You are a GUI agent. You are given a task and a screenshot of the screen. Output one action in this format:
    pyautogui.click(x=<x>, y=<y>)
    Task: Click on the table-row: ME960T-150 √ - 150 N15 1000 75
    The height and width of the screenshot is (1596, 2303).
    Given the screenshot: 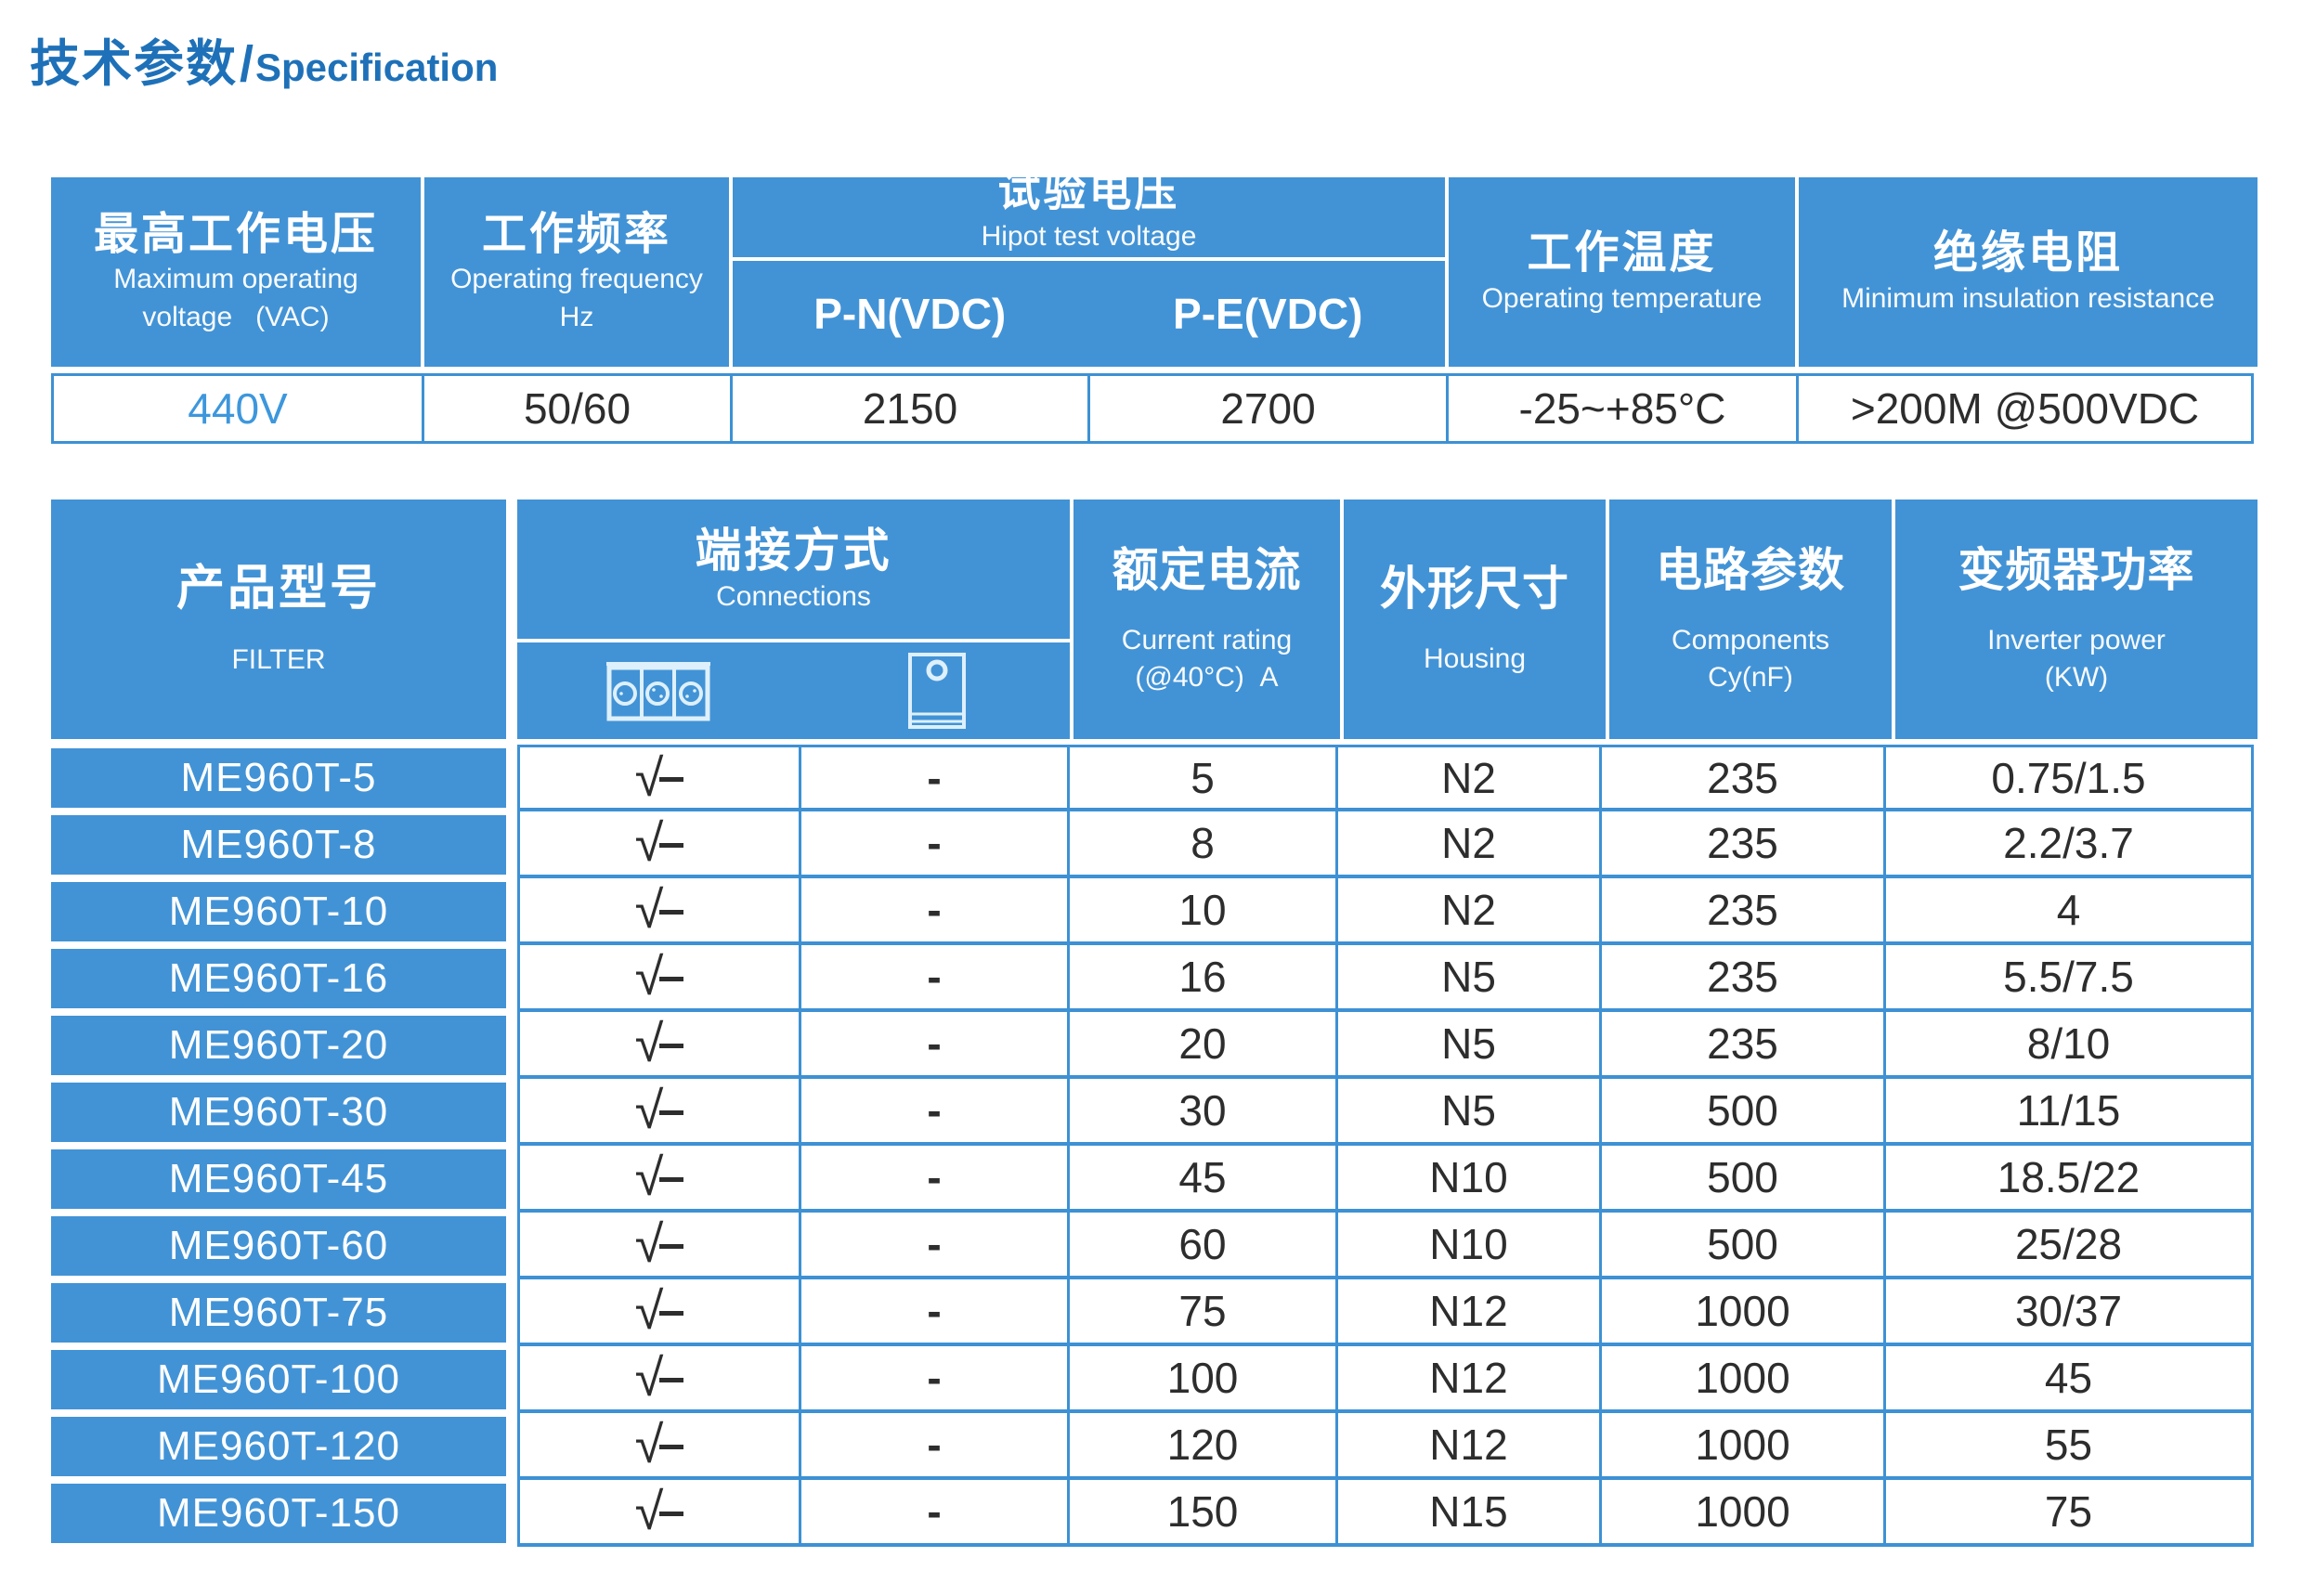 What is the action you would take?
    pyautogui.click(x=1152, y=1514)
    